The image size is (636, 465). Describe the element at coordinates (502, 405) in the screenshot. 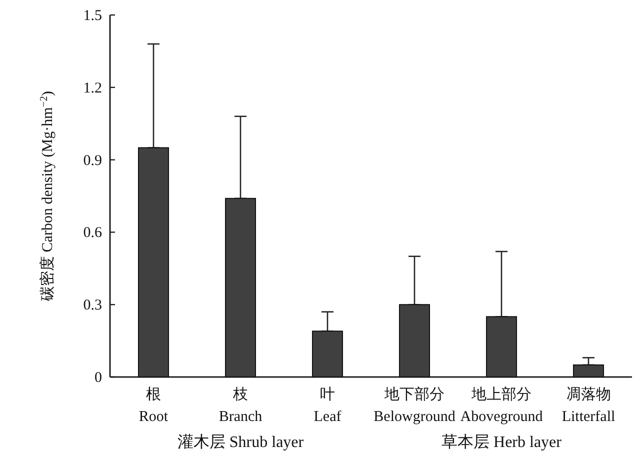

I see `x-tick-label: 地上部分 Aboveground` at that location.